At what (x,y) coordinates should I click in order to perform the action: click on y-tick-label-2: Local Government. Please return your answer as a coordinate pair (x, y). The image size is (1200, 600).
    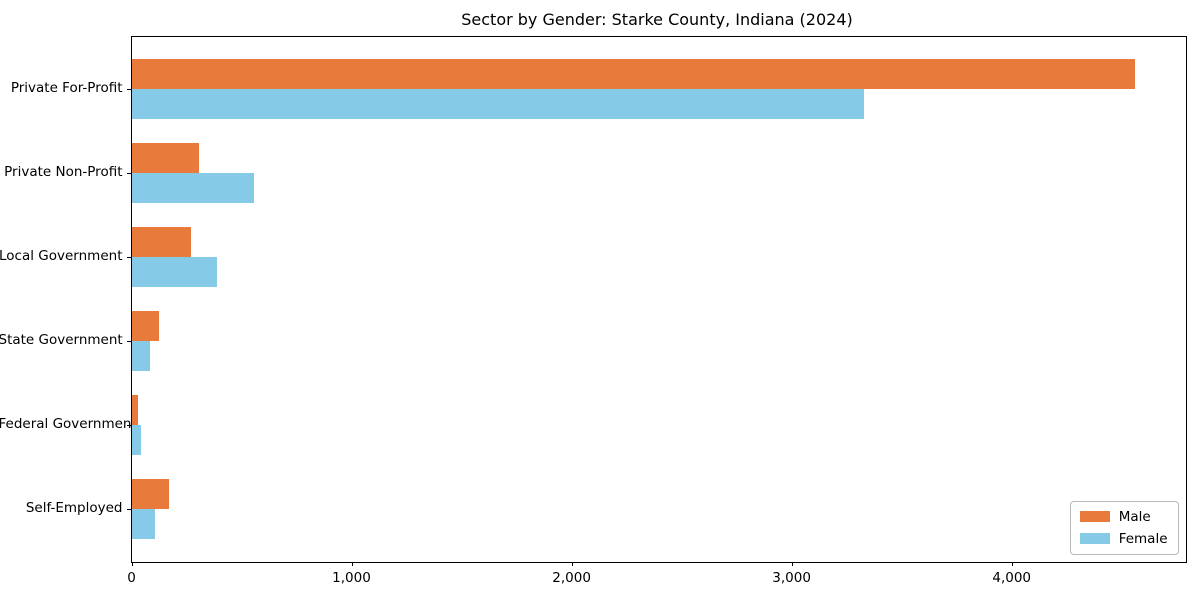
    Looking at the image, I should click on (61, 256).